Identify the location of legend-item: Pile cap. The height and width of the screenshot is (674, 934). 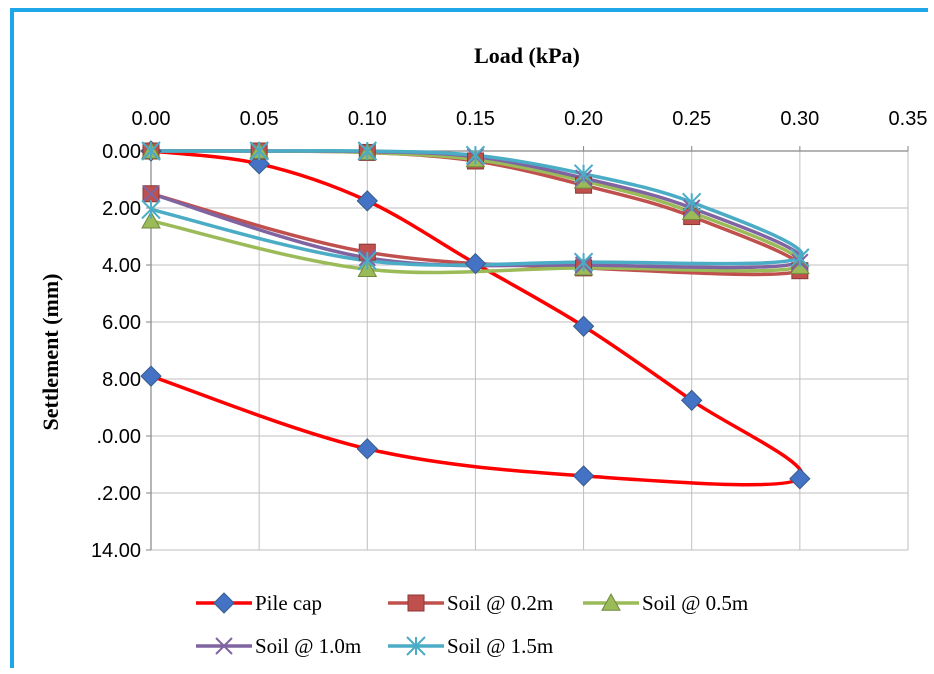
(259, 603).